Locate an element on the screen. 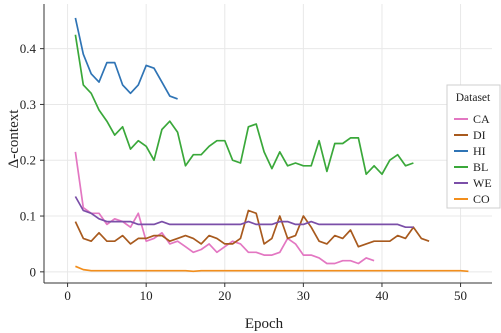  series-line-hi is located at coordinates (126, 58).